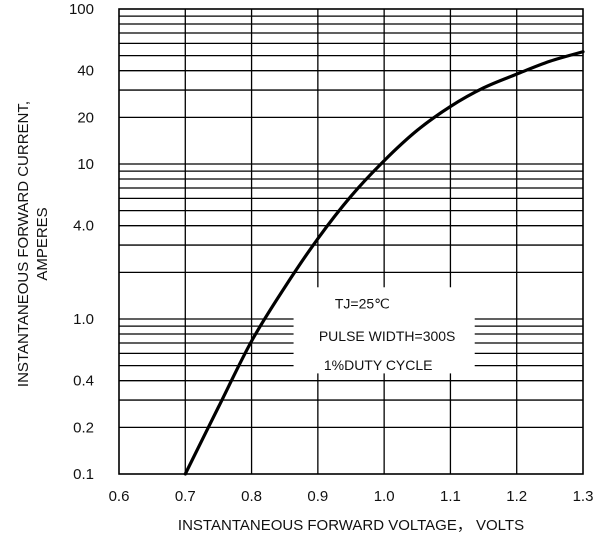 The width and height of the screenshot is (608, 542). Describe the element at coordinates (450, 496) in the screenshot. I see `x-tick-label: 1.1` at that location.